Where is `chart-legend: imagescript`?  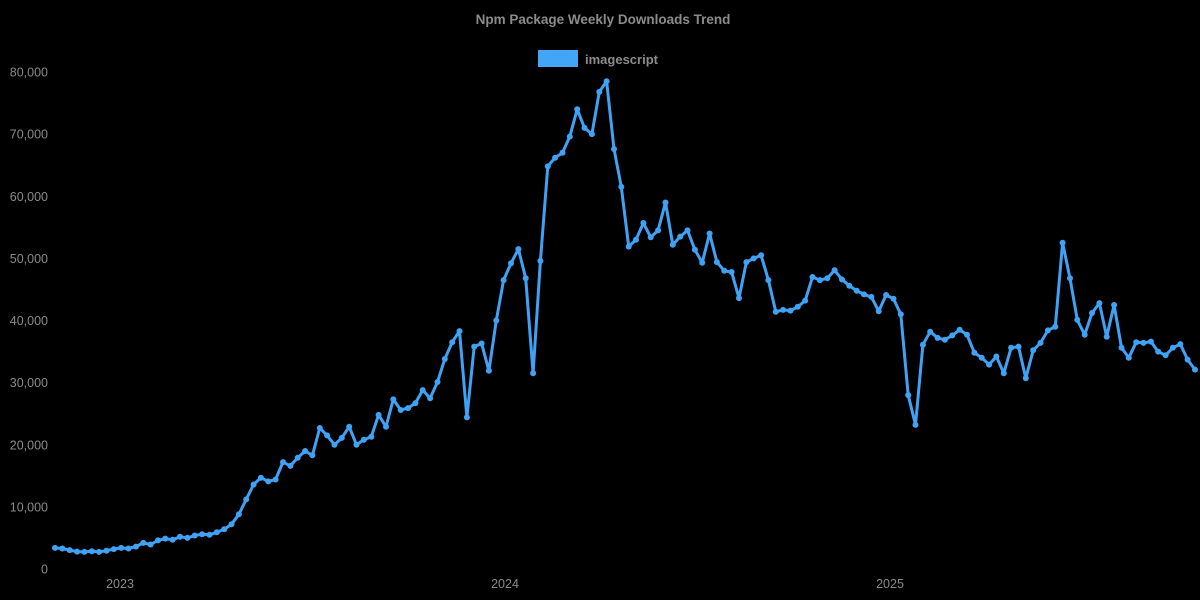
chart-legend: imagescript is located at coordinates (598, 58).